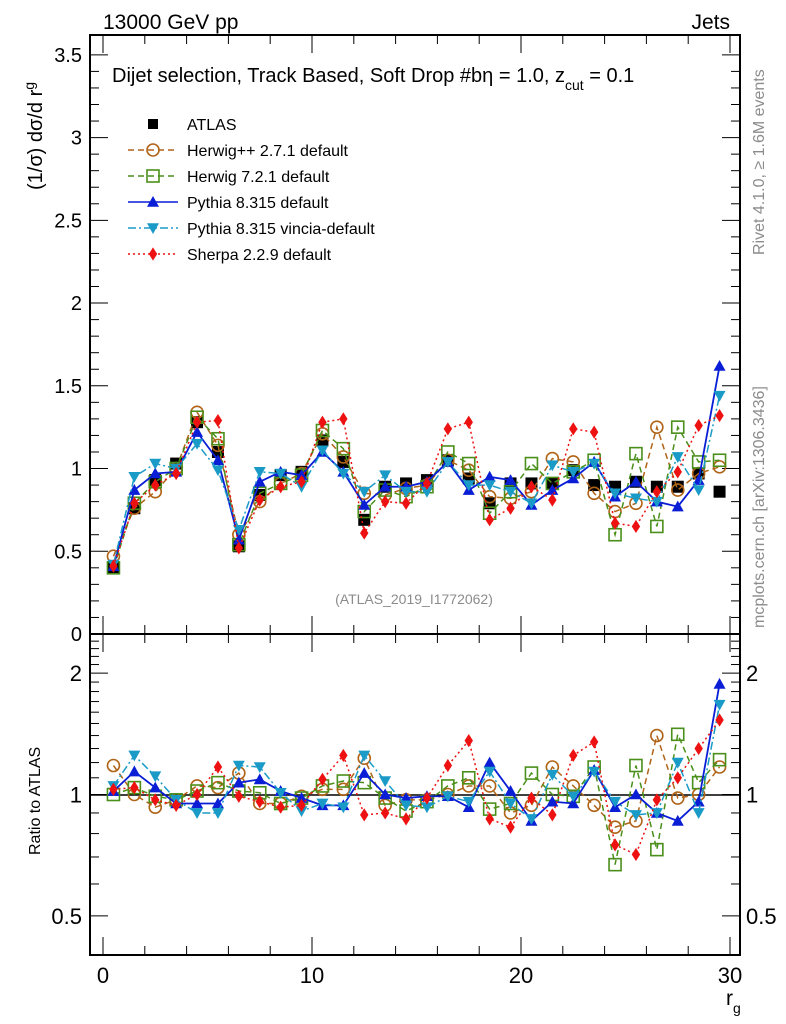 The image size is (786, 1024). What do you see at coordinates (752, 795) in the screenshot?
I see `ratio-y-tick-label-right: 1` at bounding box center [752, 795].